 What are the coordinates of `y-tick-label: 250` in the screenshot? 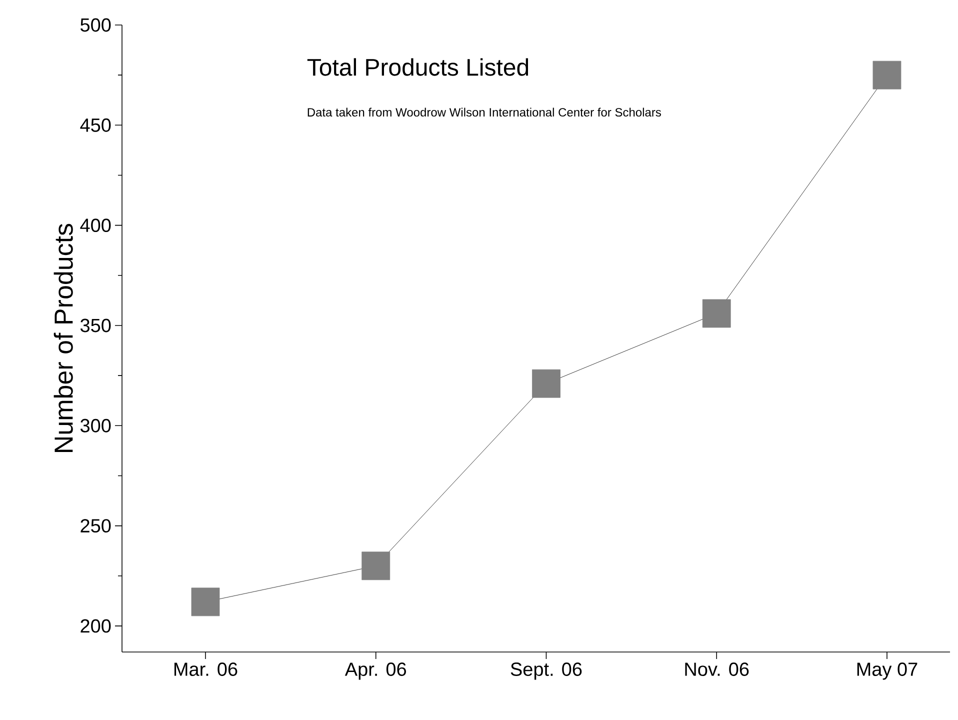 It's located at (95, 526).